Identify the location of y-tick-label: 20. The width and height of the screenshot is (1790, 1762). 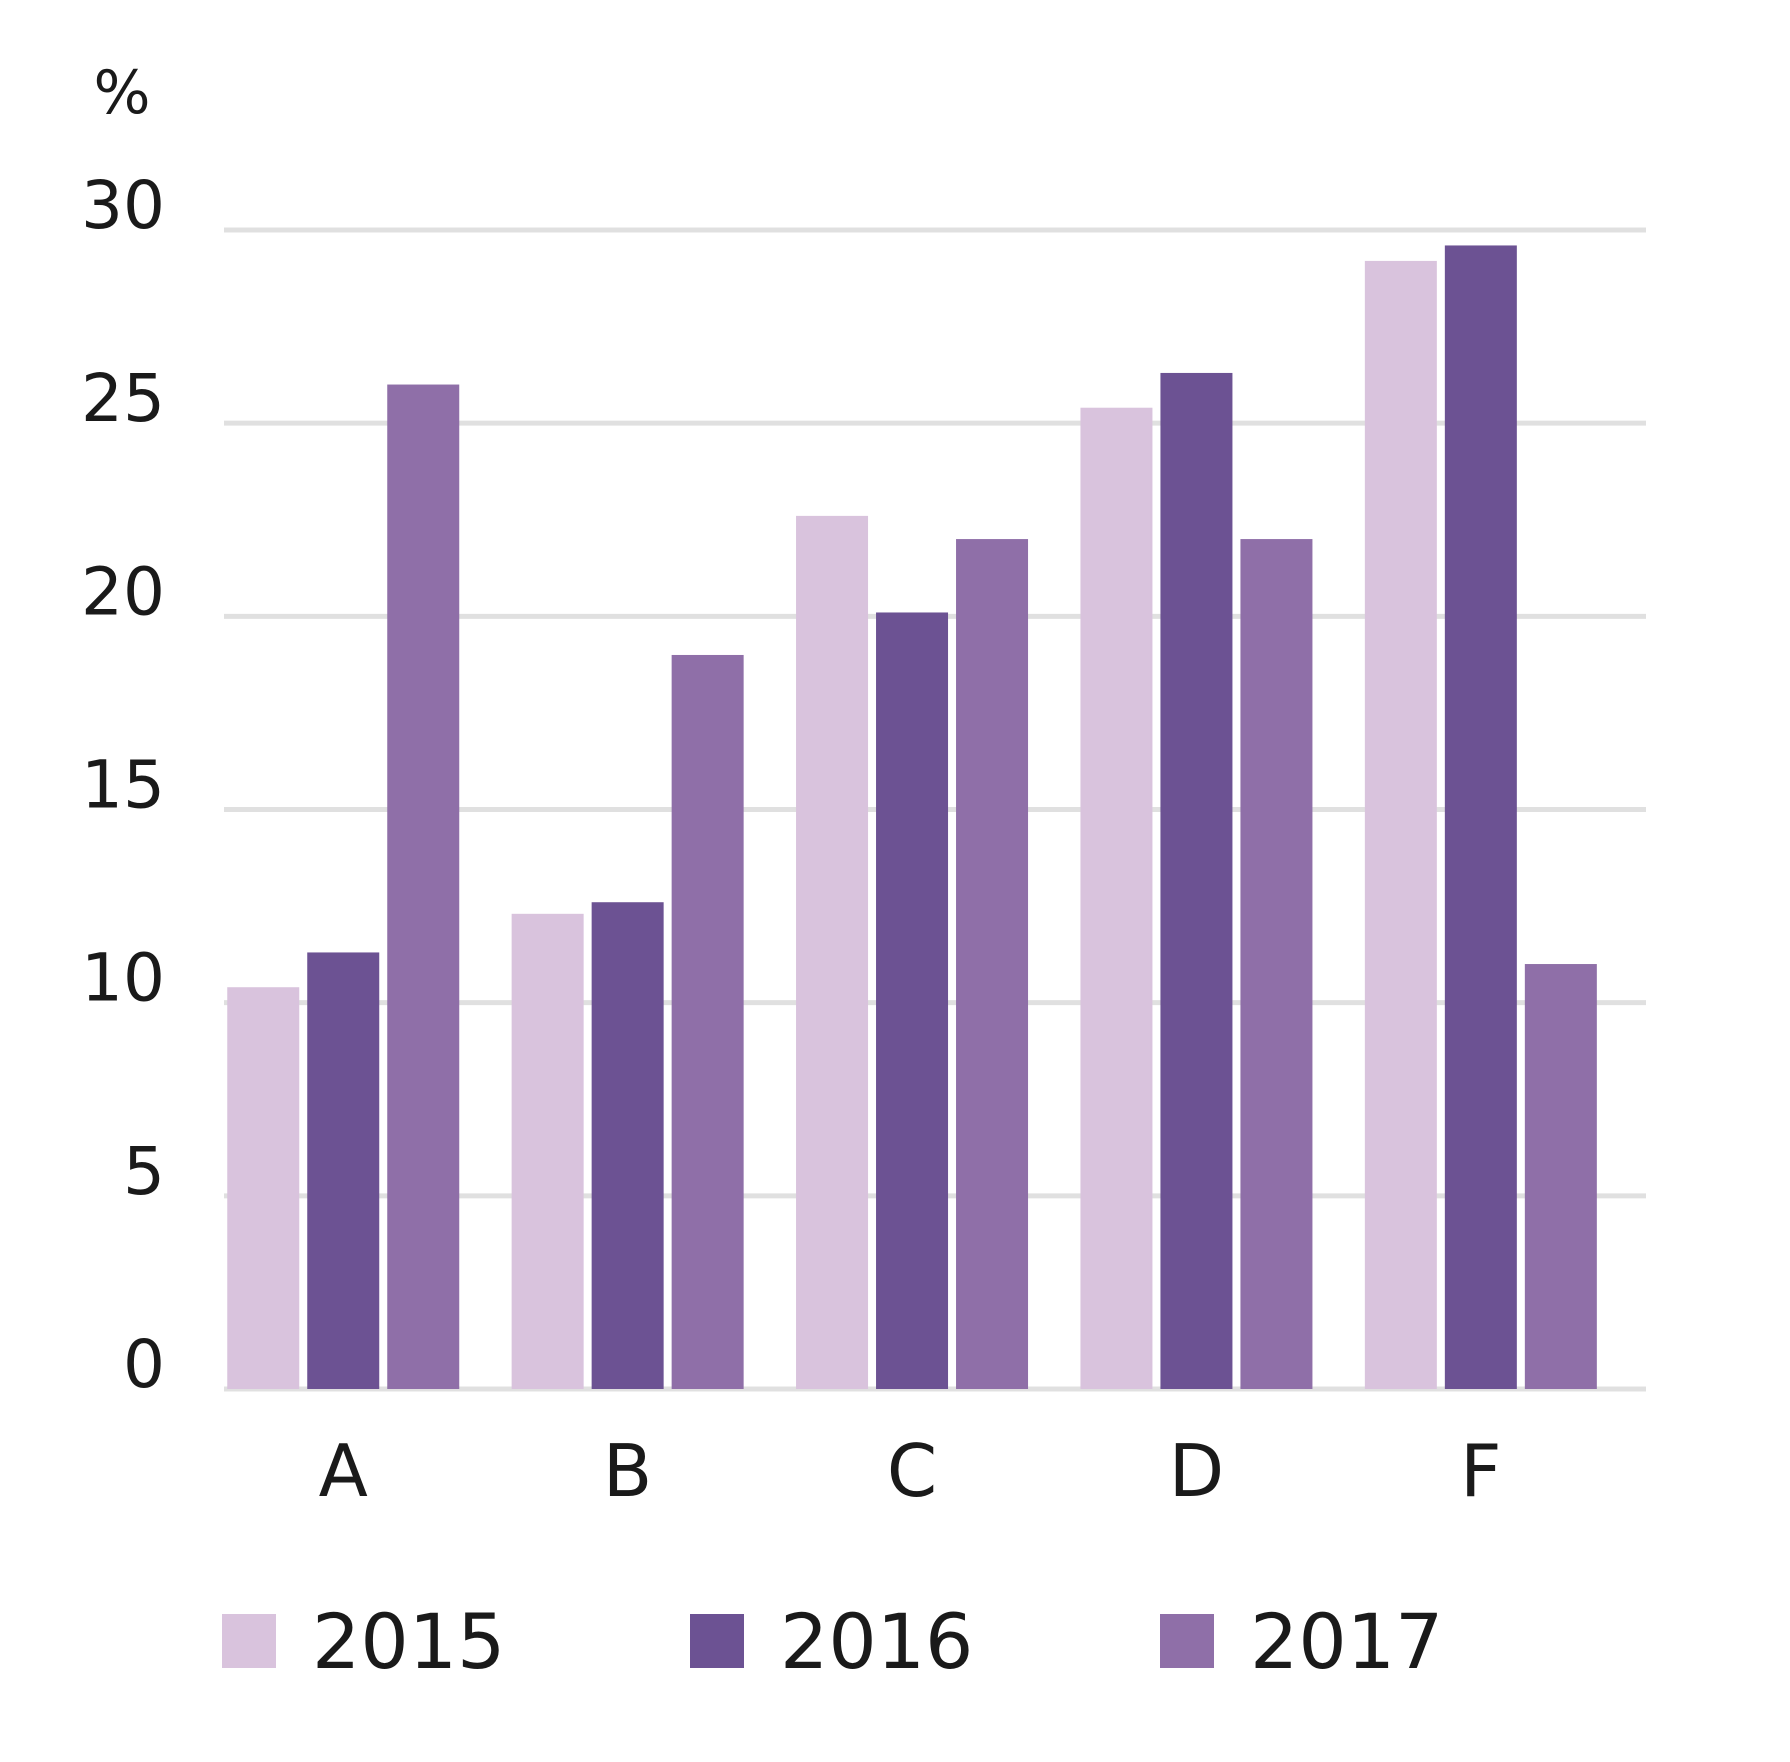
(123, 591).